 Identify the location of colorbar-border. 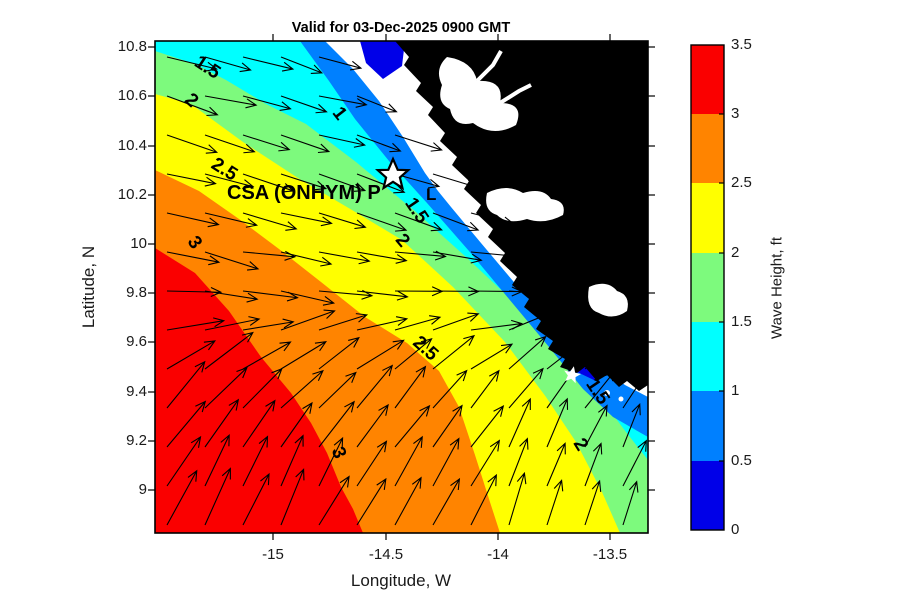
(707, 287).